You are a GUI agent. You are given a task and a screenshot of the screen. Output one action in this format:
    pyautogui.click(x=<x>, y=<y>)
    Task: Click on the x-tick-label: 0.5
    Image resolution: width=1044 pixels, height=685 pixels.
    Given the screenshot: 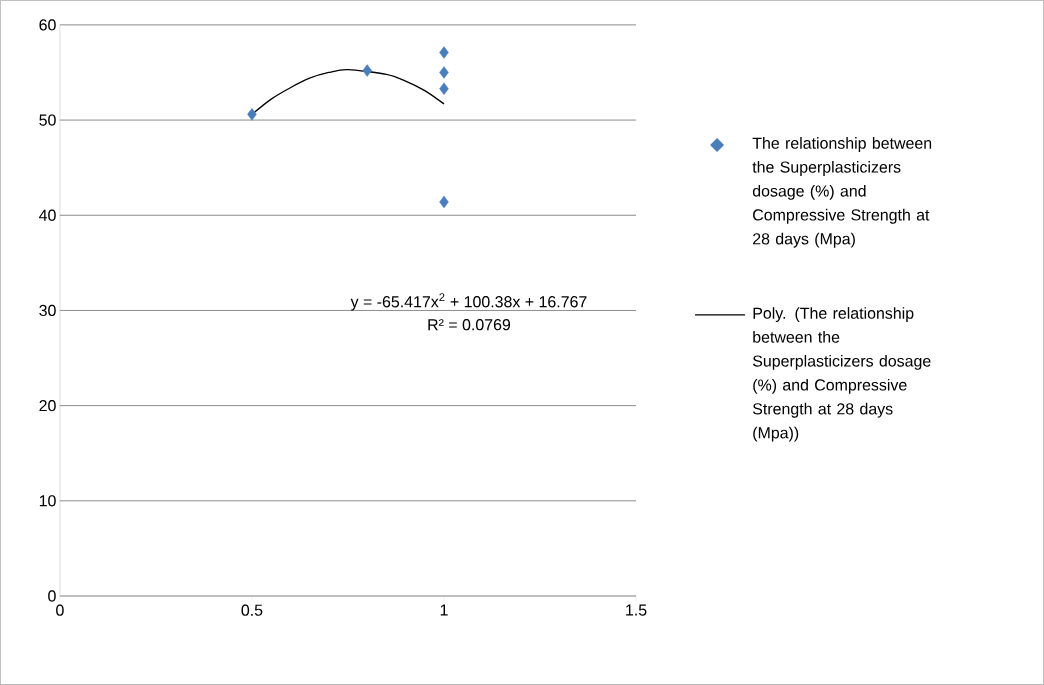 What is the action you would take?
    pyautogui.click(x=252, y=610)
    